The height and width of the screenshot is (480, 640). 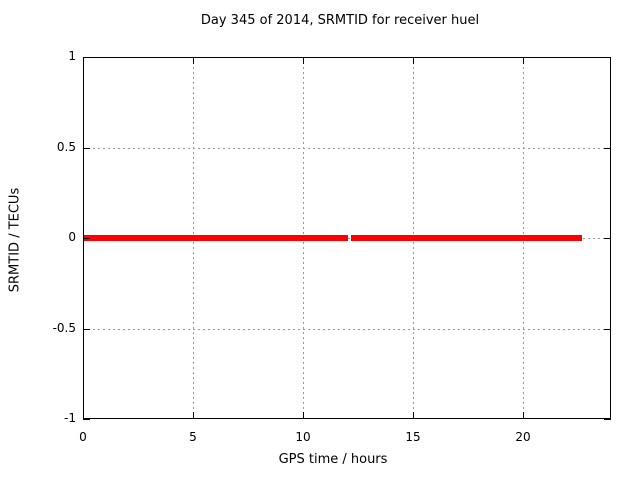 What do you see at coordinates (413, 437) in the screenshot?
I see `x-tick-label: 15` at bounding box center [413, 437].